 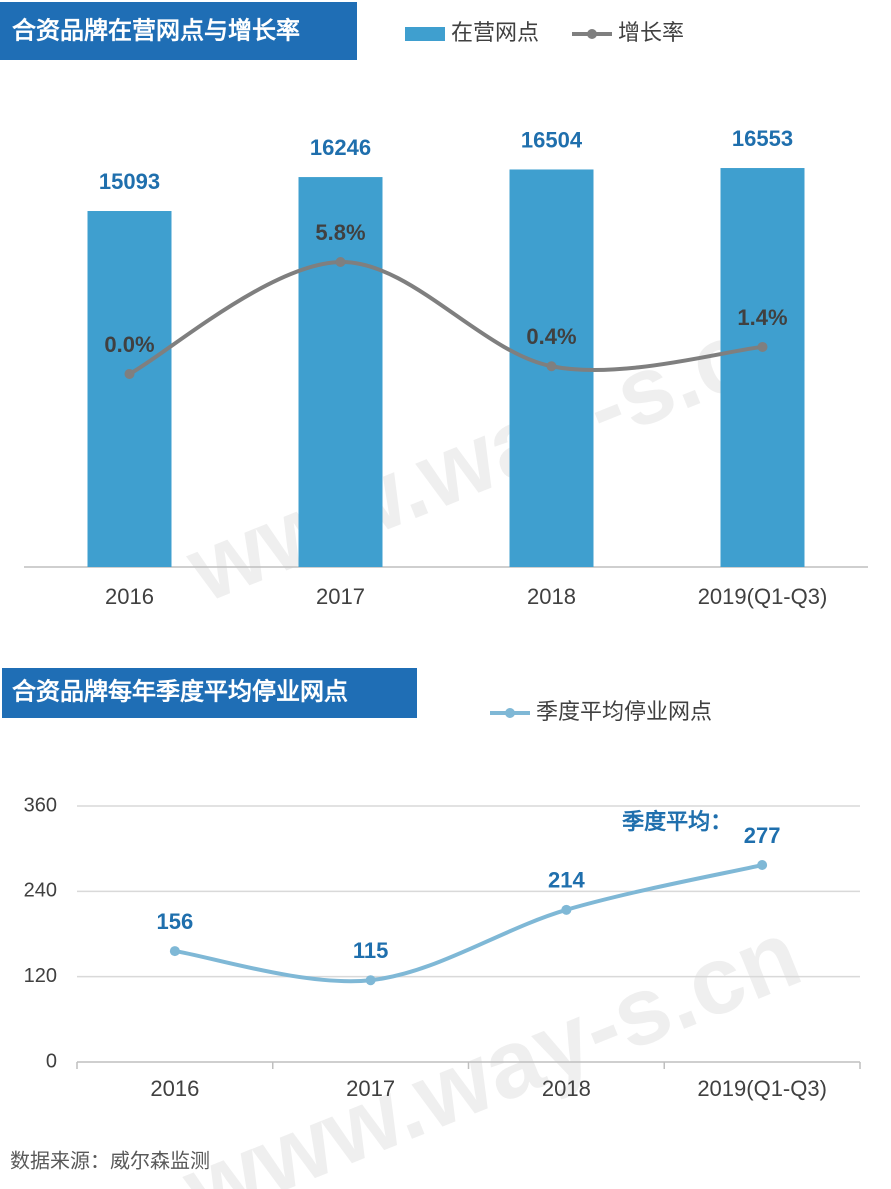 I want to click on data-label: 16504, so click(x=552, y=139).